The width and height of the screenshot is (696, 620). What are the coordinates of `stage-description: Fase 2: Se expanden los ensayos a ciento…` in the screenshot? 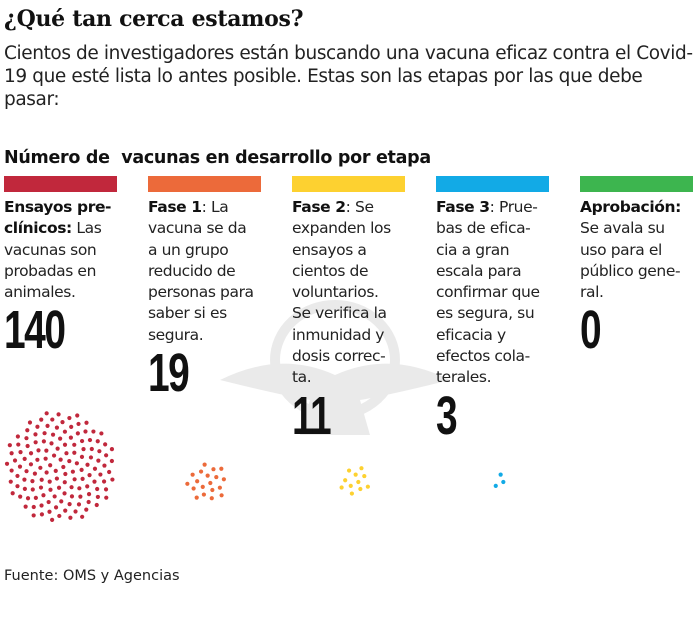 It's located at (349, 293).